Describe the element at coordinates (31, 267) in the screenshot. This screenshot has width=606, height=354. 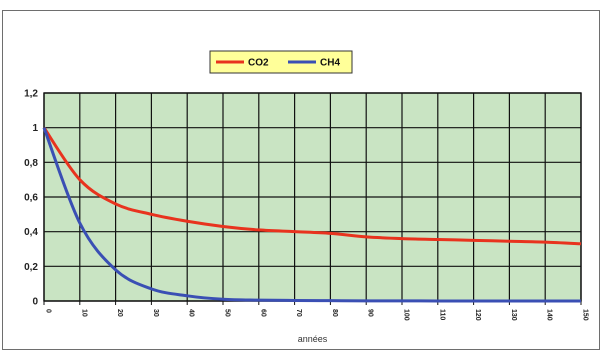
I see `y-tick-label: 0,2` at that location.